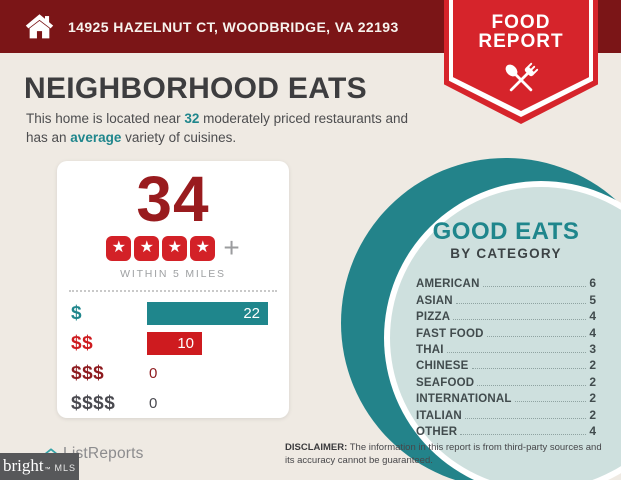  Describe the element at coordinates (195, 88) in the screenshot. I see `page-title: NEIGHBORHOOD EATS` at that location.